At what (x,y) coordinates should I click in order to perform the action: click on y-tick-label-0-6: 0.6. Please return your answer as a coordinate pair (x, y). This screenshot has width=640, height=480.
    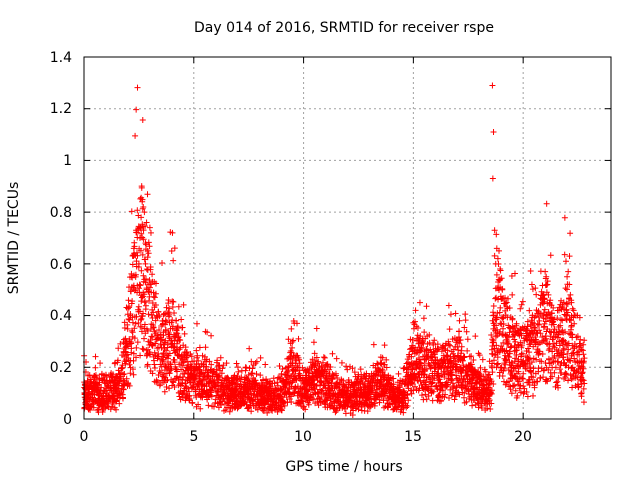
    Looking at the image, I should click on (61, 265).